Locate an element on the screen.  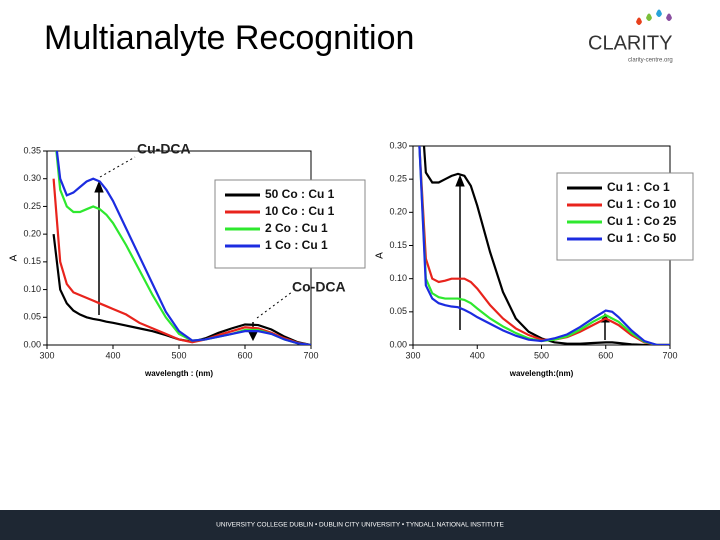
legend-label: Cu 1 : Co 25 is located at coordinates (642, 221).